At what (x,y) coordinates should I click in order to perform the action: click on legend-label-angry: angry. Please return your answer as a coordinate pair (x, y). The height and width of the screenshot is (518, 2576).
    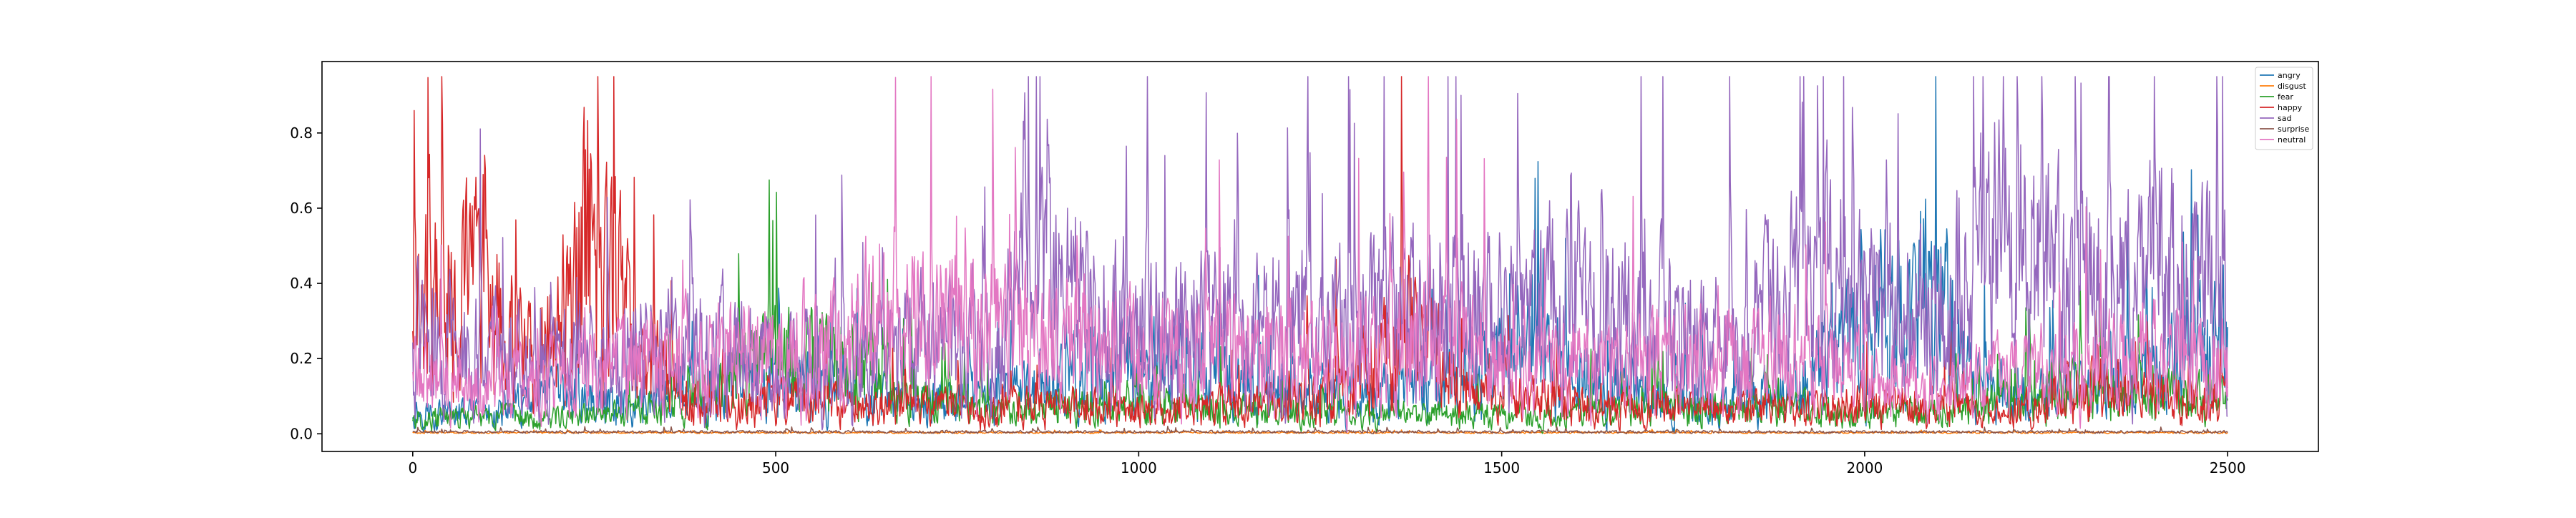
    Looking at the image, I should click on (2289, 75).